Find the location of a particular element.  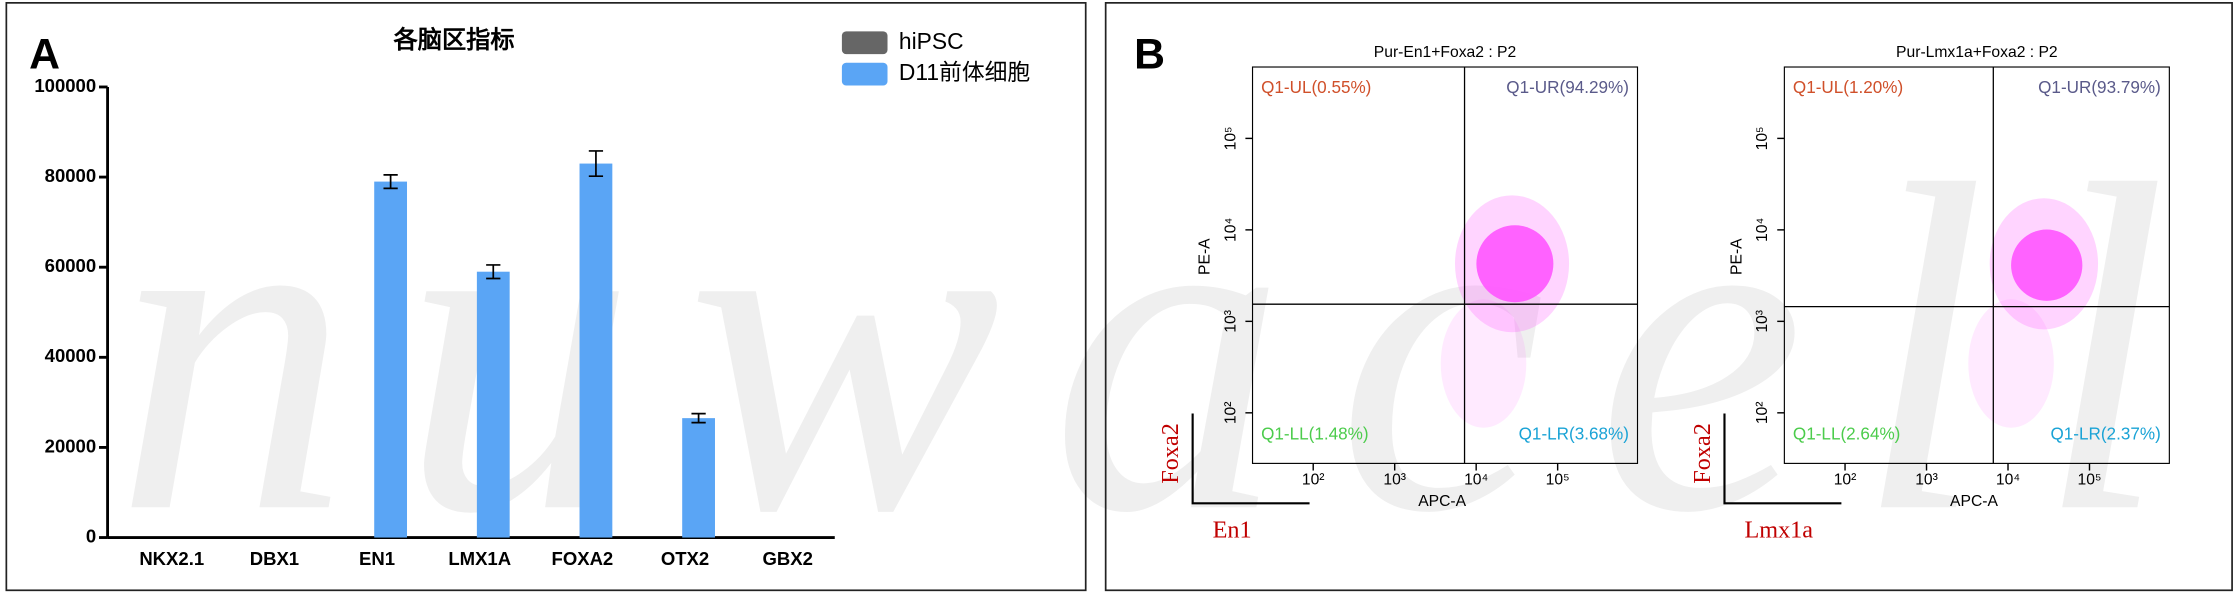

x-tick-label: DBX1 is located at coordinates (274, 558).